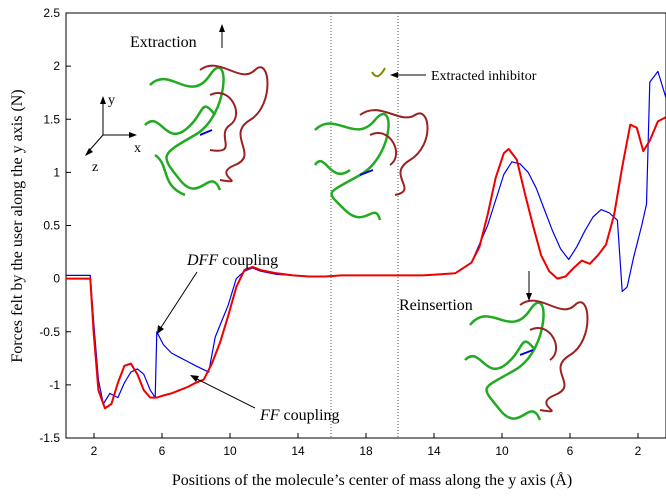 This screenshot has width=666, height=498. I want to click on x-tick-label: 18, so click(366, 451).